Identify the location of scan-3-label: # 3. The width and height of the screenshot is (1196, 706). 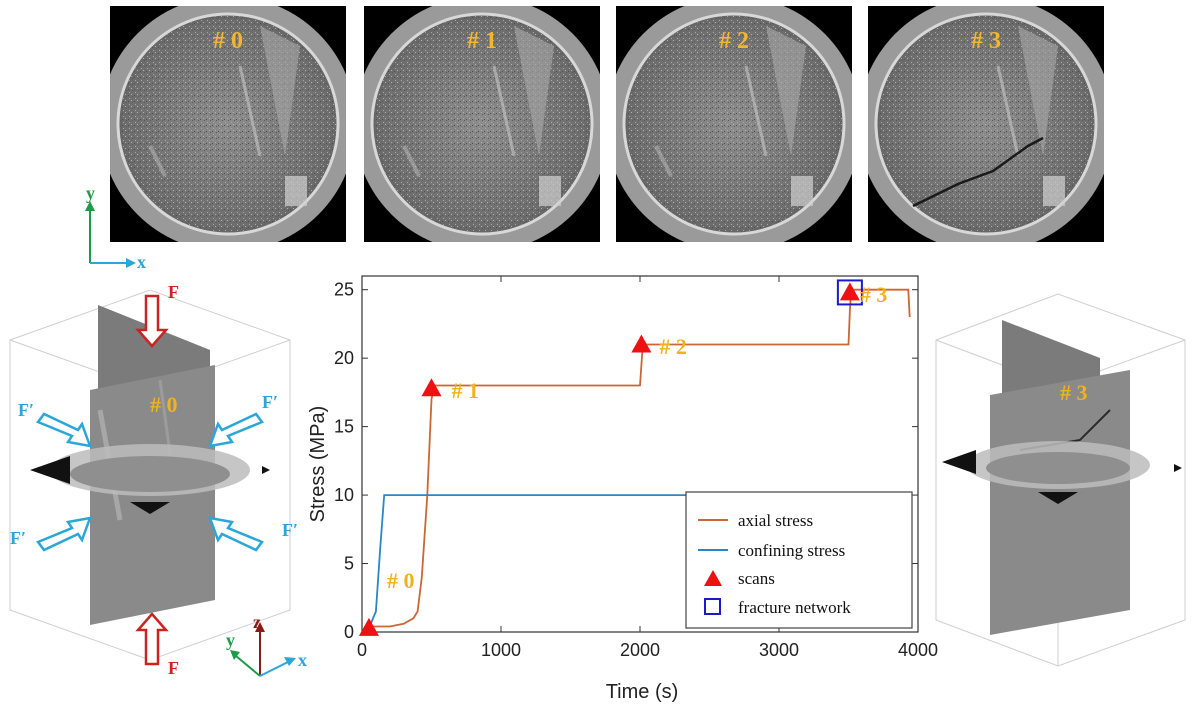
(986, 41).